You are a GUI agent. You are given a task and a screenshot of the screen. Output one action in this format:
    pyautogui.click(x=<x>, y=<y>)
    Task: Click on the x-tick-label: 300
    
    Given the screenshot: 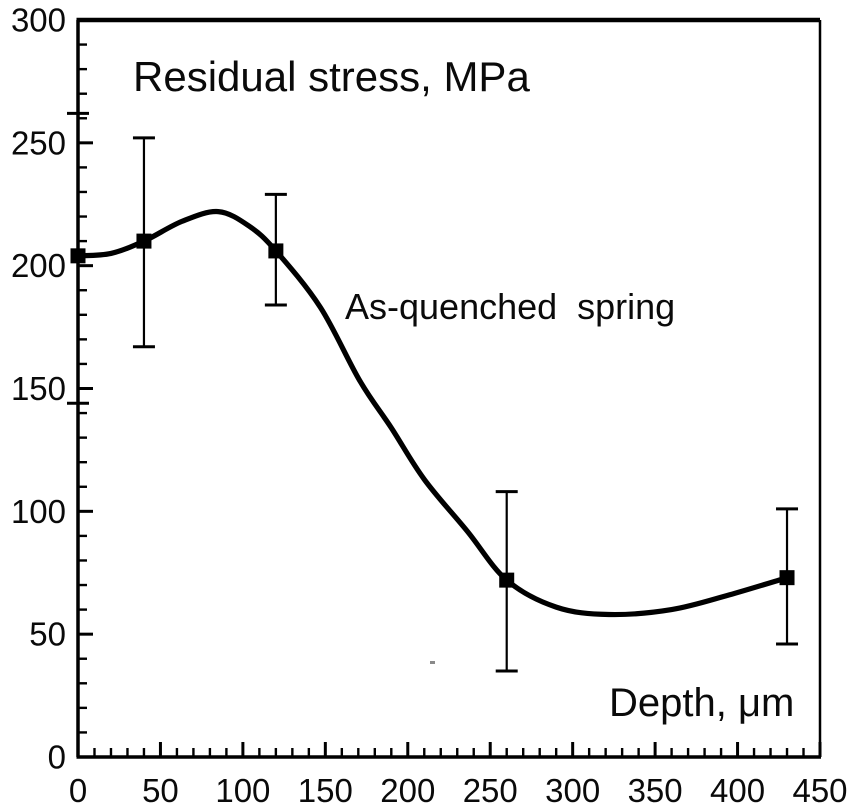 What is the action you would take?
    pyautogui.click(x=572, y=790)
    